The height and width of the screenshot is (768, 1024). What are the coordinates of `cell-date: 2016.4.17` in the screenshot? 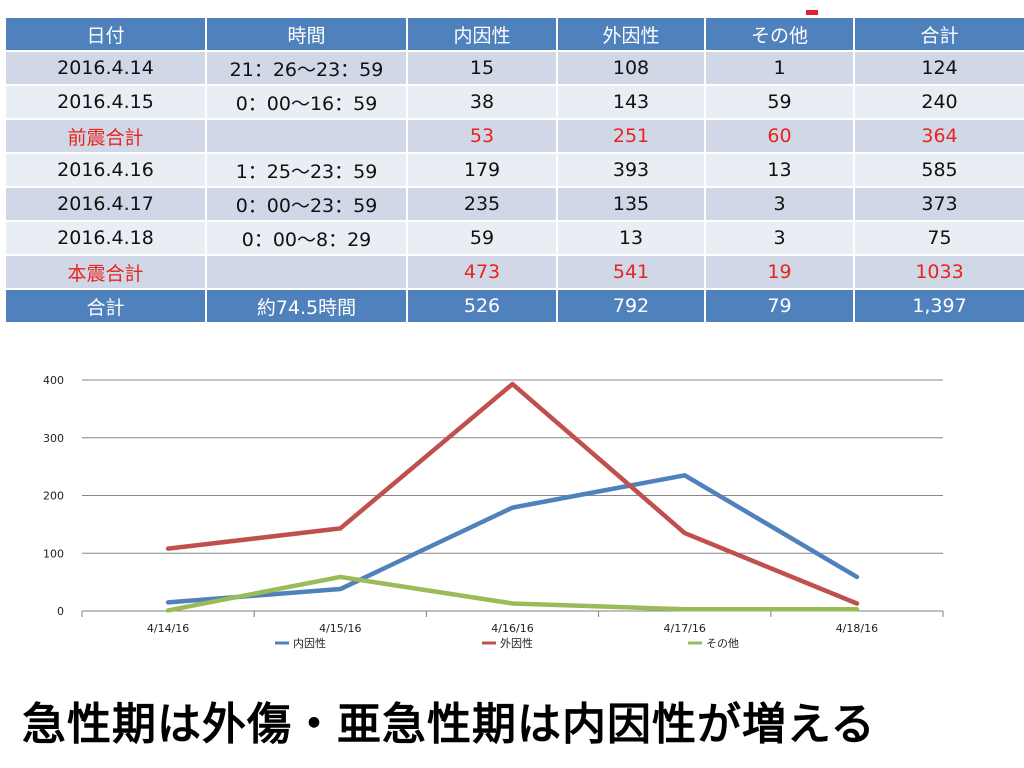 It's located at (105, 204).